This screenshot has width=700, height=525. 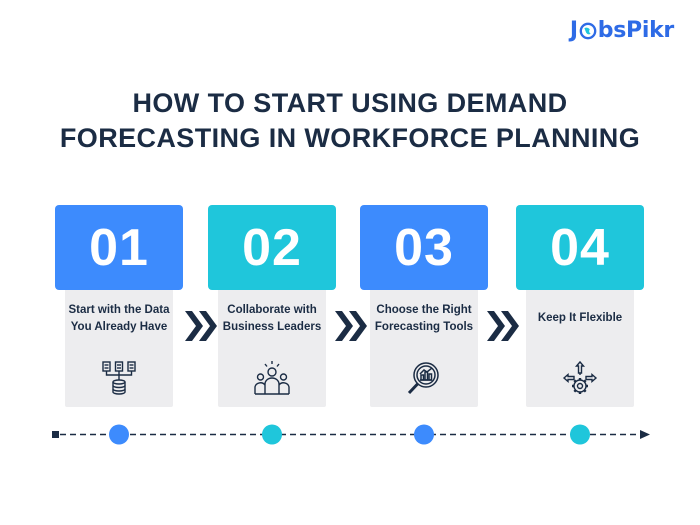 I want to click on timeline-arrow-head, so click(x=645, y=434).